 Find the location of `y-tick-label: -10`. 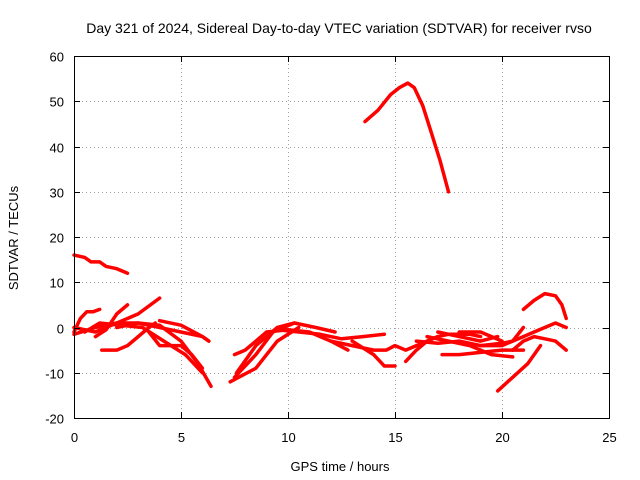

y-tick-label: -10 is located at coordinates (54, 374).